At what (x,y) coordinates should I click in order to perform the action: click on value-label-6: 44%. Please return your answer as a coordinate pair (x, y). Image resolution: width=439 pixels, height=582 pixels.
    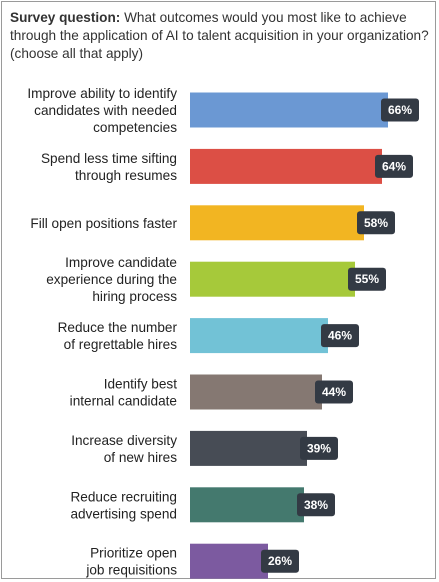
    Looking at the image, I should click on (334, 392).